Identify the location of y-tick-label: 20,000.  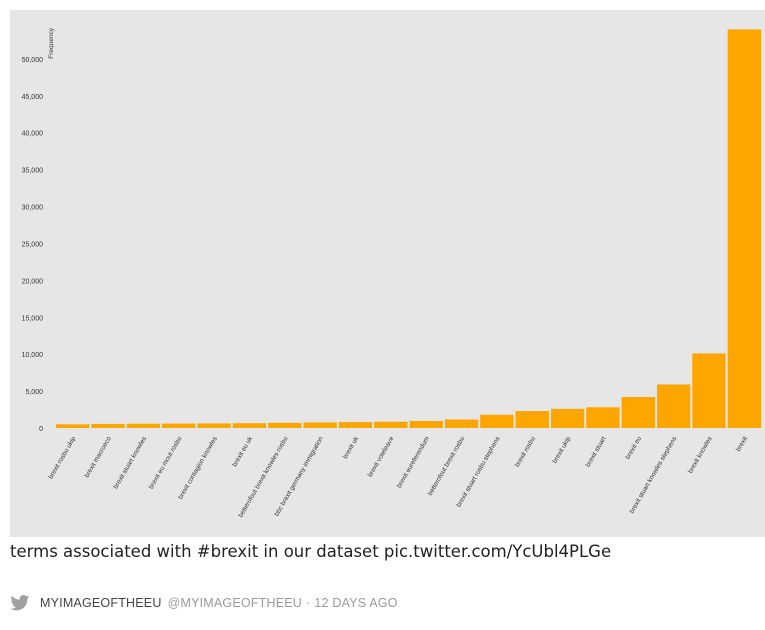
(33, 281).